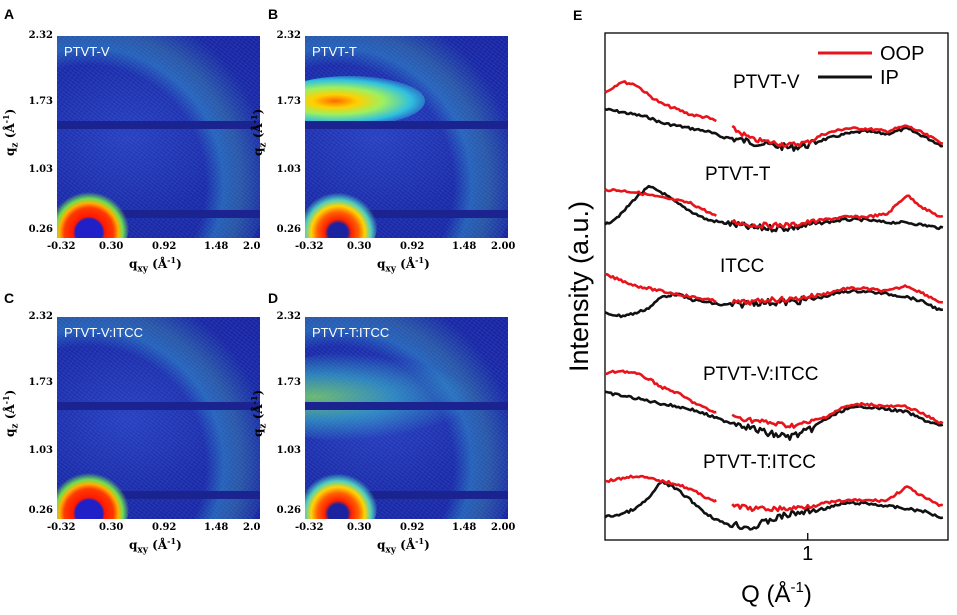 This screenshot has height=615, width=957. Describe the element at coordinates (902, 54) in the screenshot. I see `legend-oop-label: OOP` at that location.